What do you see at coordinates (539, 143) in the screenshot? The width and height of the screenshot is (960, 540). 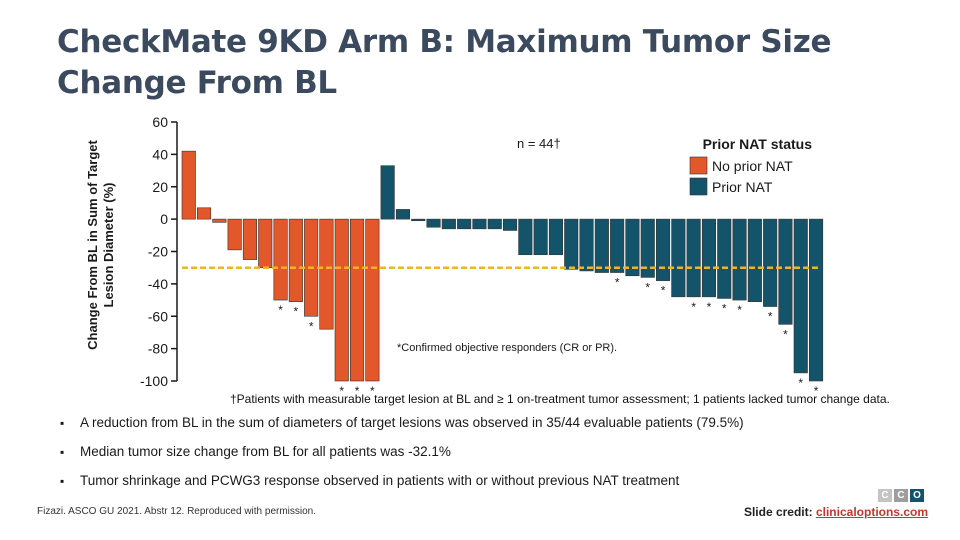 I see `n-label: n = 44†` at bounding box center [539, 143].